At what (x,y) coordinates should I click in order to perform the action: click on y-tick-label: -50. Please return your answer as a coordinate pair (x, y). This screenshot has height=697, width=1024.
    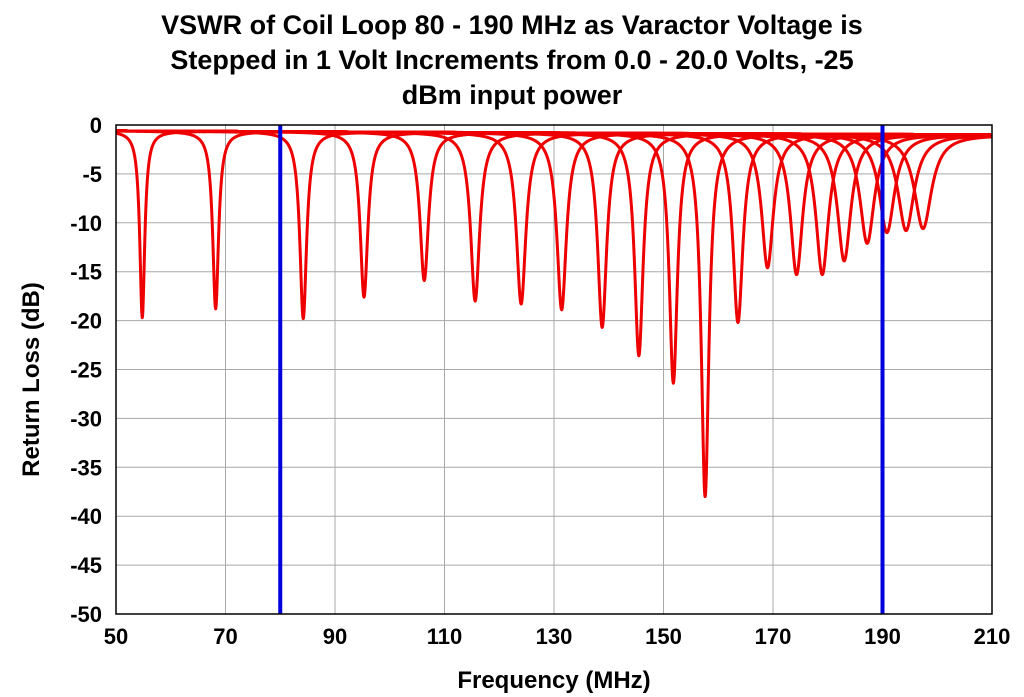
    Looking at the image, I should click on (86, 614).